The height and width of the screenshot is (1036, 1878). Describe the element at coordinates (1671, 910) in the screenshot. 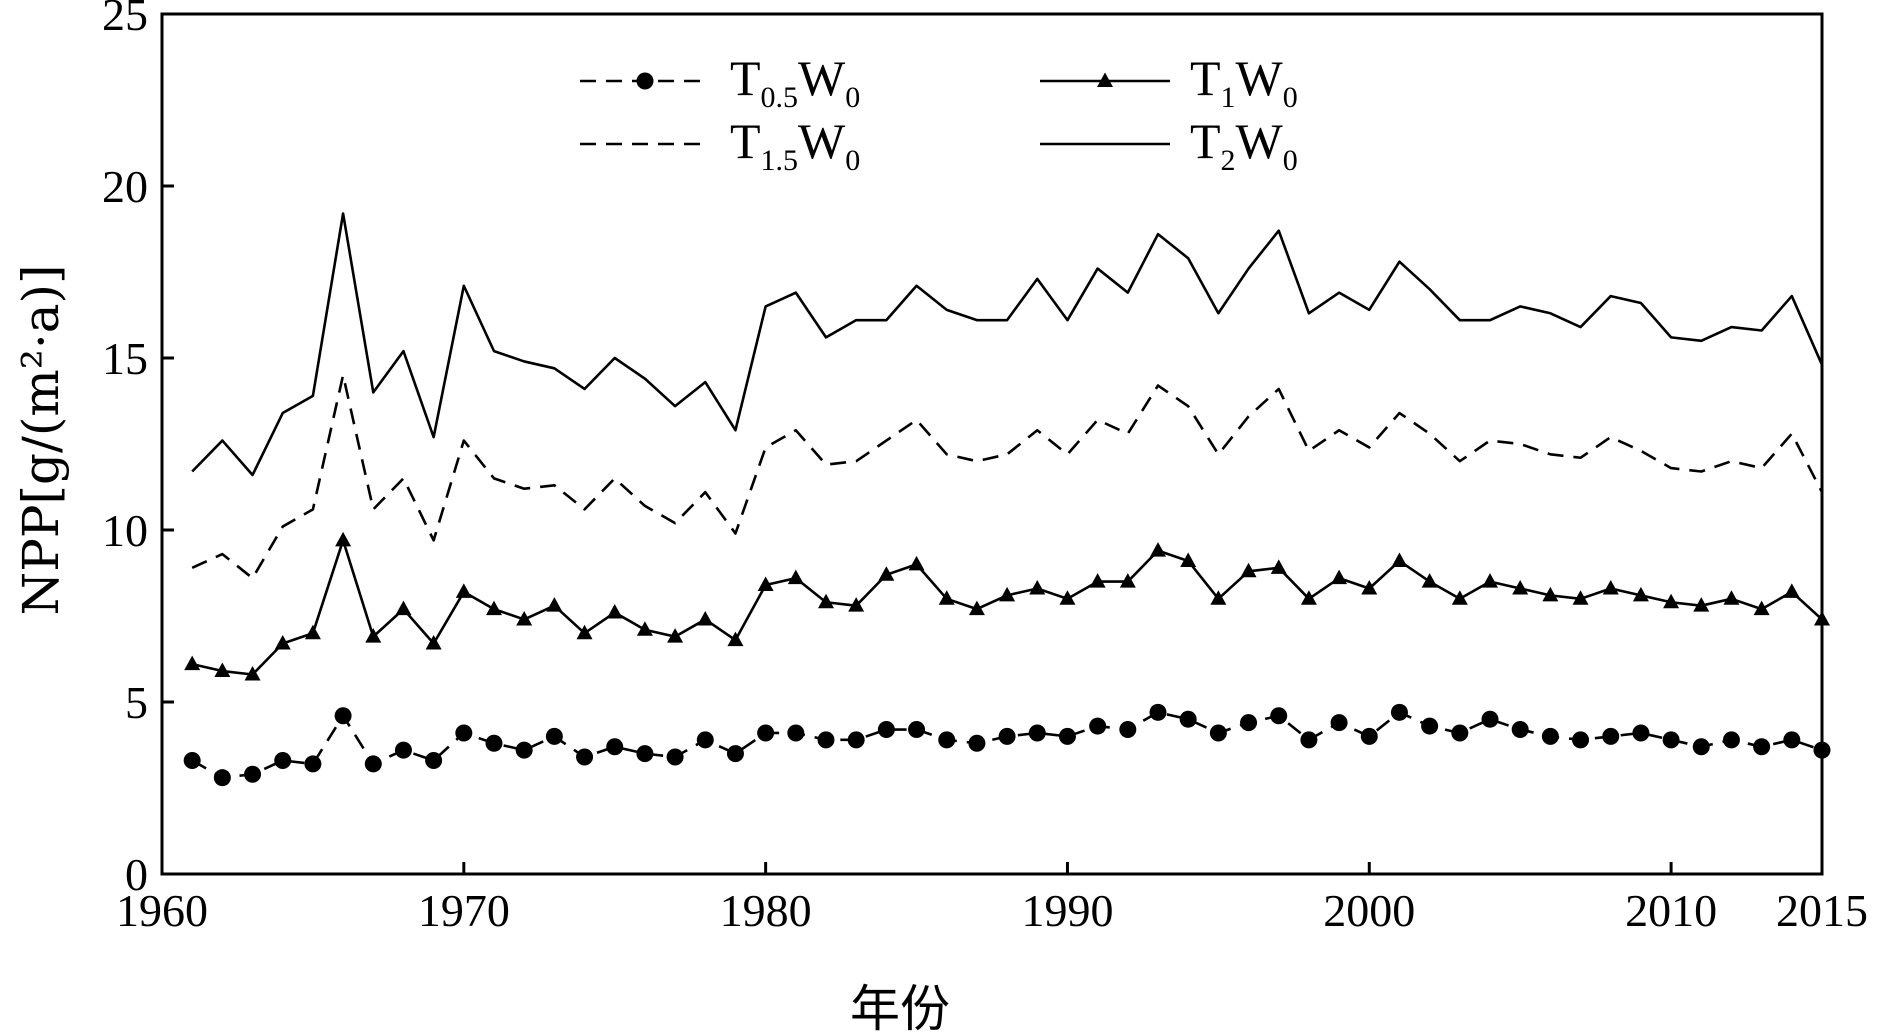

I see `x-tick-label: 2010` at that location.